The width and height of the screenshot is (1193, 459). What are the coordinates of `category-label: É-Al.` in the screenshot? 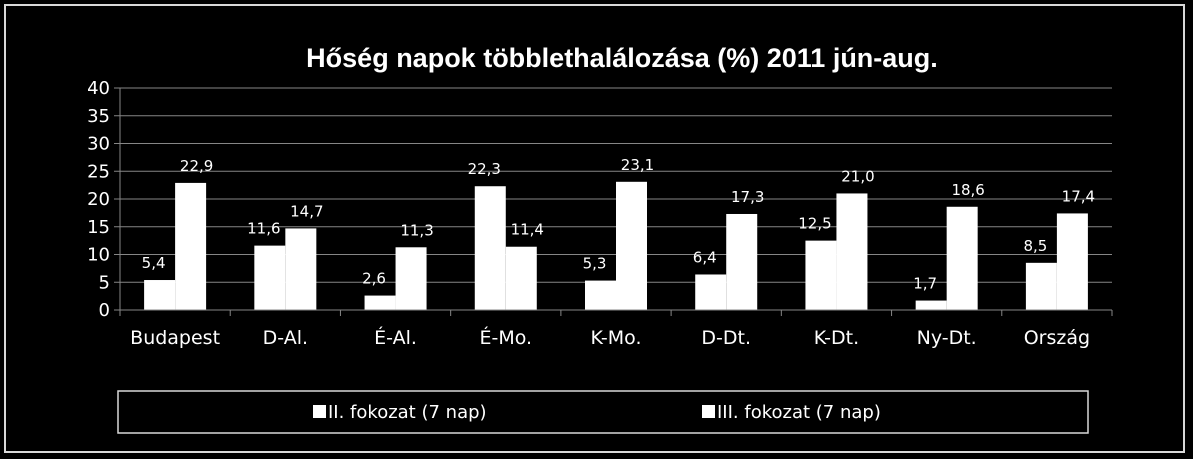 It's located at (395, 337).